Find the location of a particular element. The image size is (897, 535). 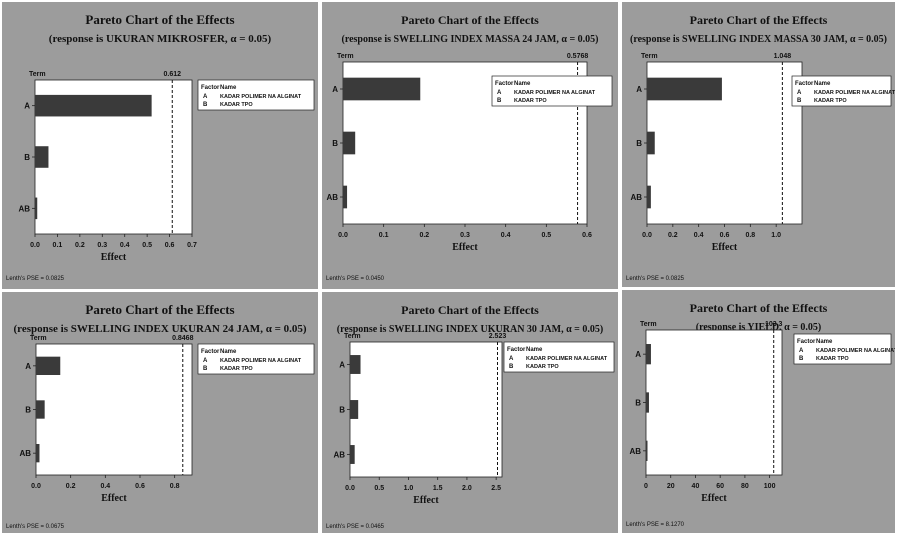

x-tick-label: 80 is located at coordinates (745, 486).